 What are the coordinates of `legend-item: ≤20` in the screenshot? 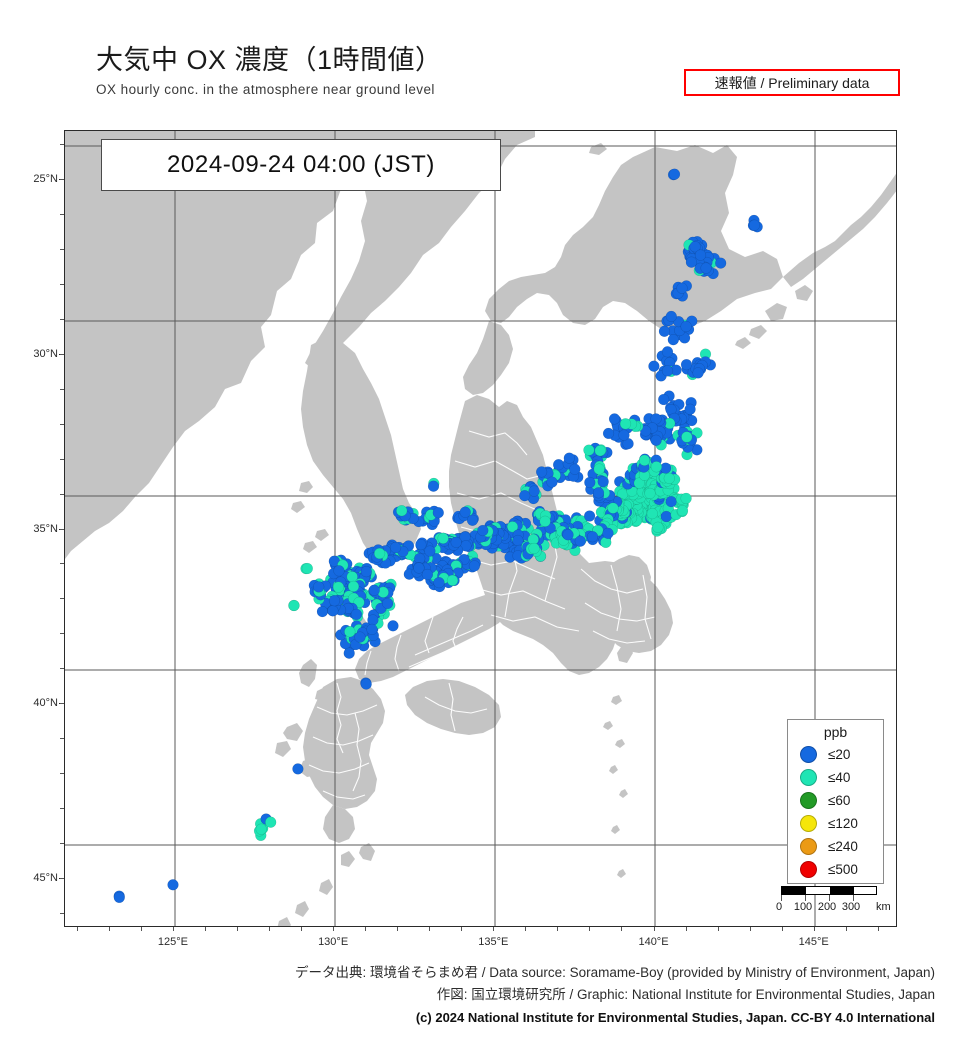 It's located at (835, 754).